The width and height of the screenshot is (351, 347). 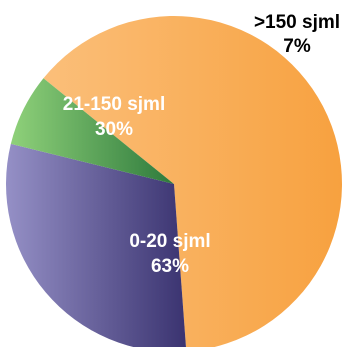 I want to click on slice-label-0: 0-20 sjml, so click(x=169, y=241).